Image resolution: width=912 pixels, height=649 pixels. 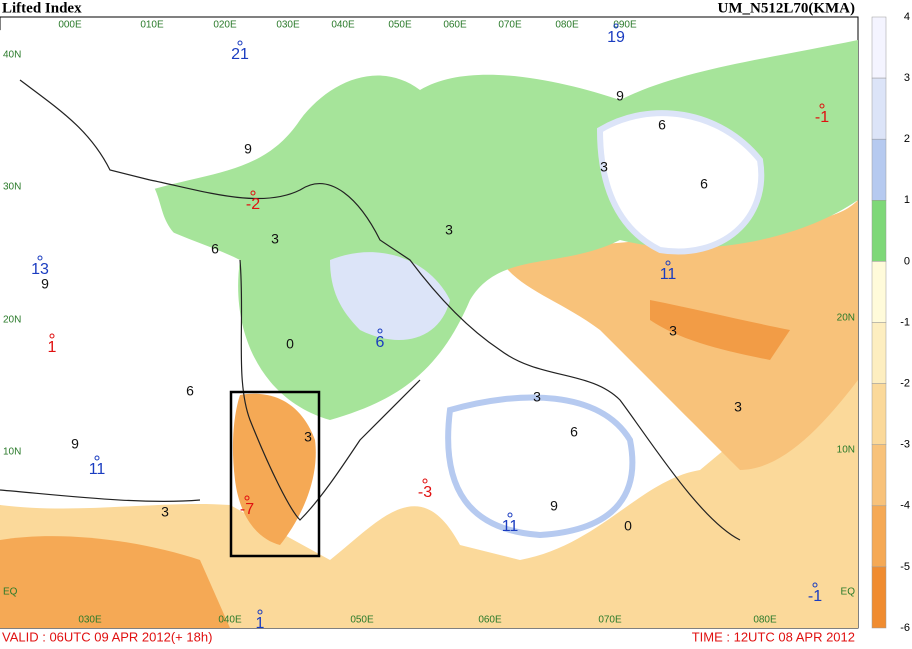 I want to click on init-time: TIME : 12UTC 08 APR 2012, so click(x=773, y=636).